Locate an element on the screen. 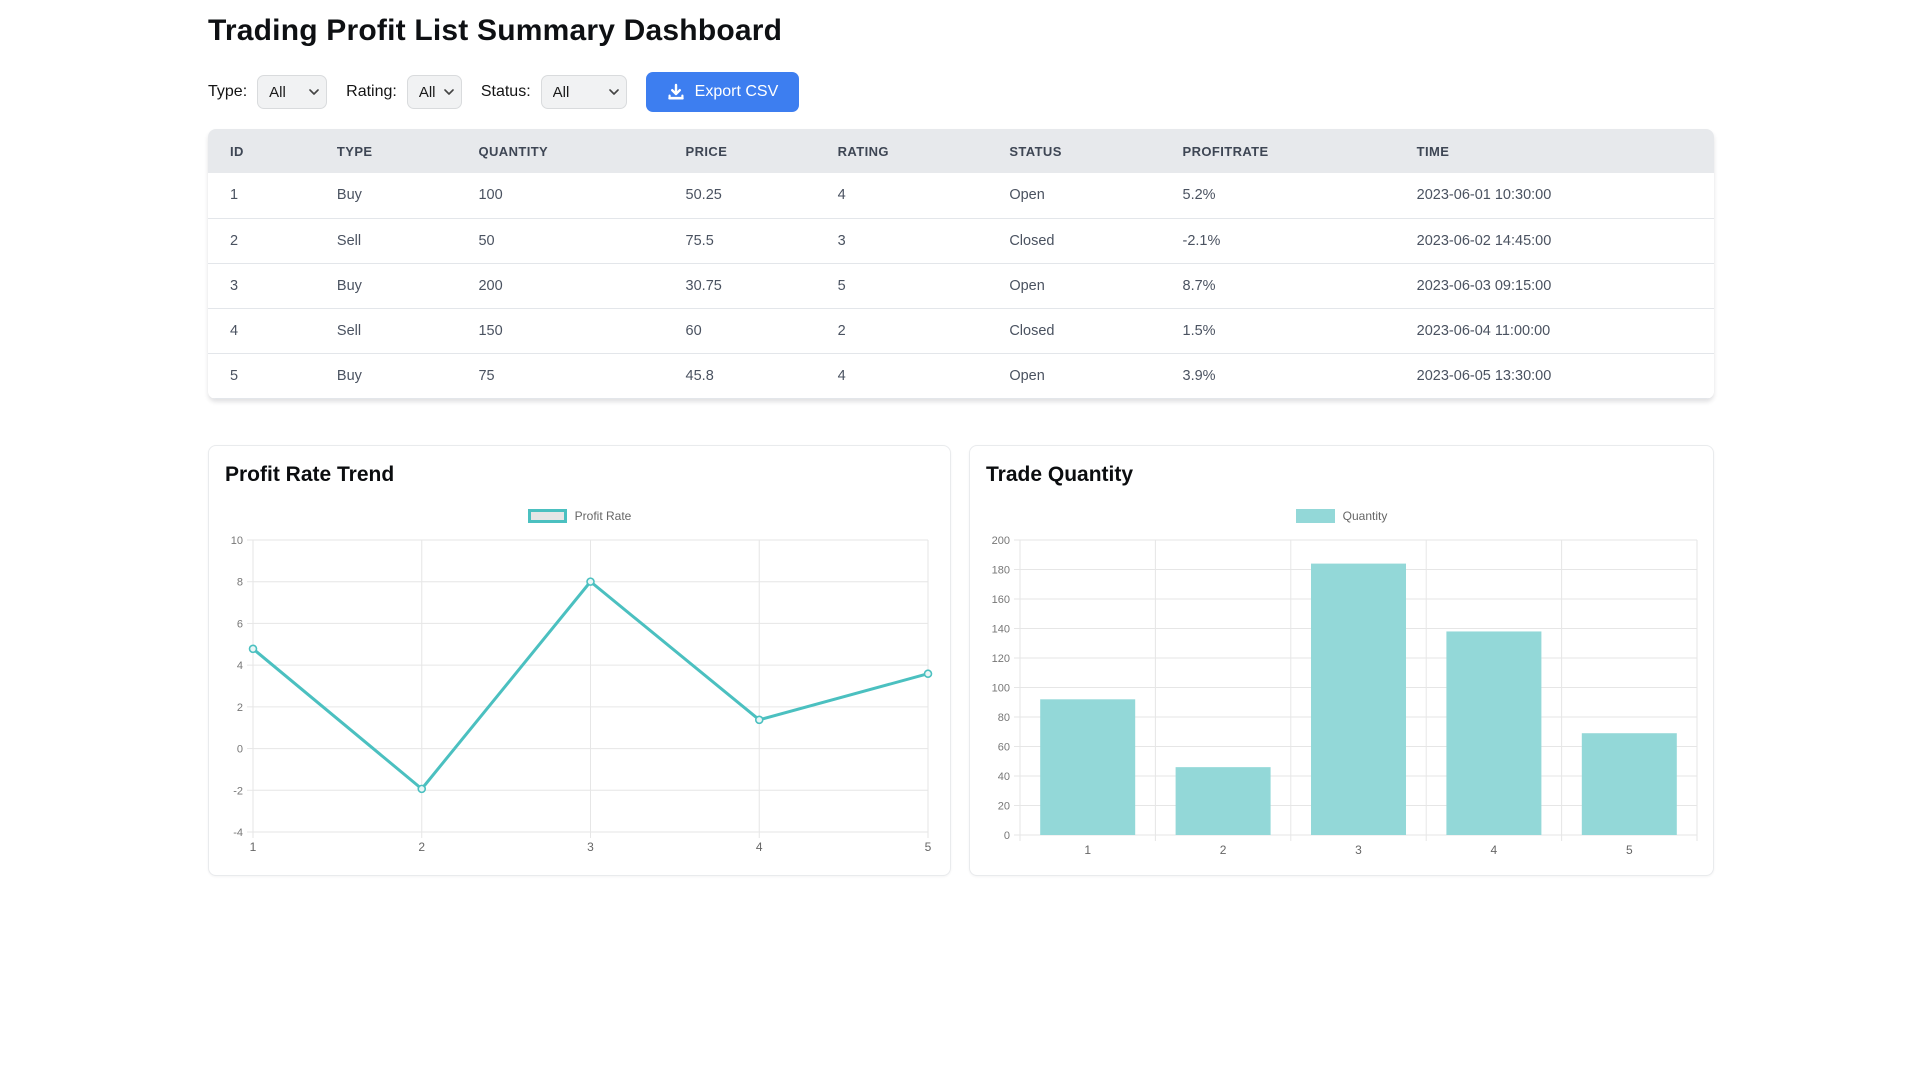 The image size is (1920, 1080). rating-filter-label: Rating: is located at coordinates (371, 91).